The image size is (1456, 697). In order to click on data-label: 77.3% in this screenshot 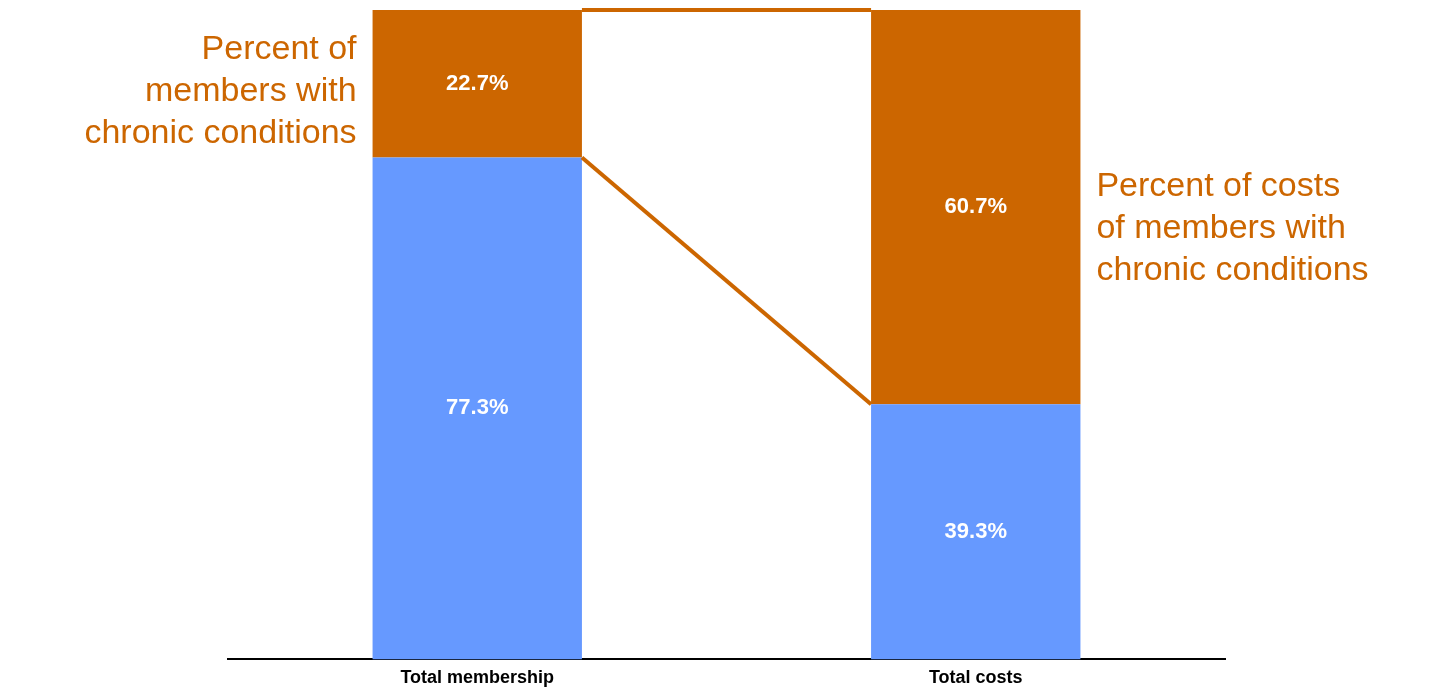, I will do `click(477, 407)`.